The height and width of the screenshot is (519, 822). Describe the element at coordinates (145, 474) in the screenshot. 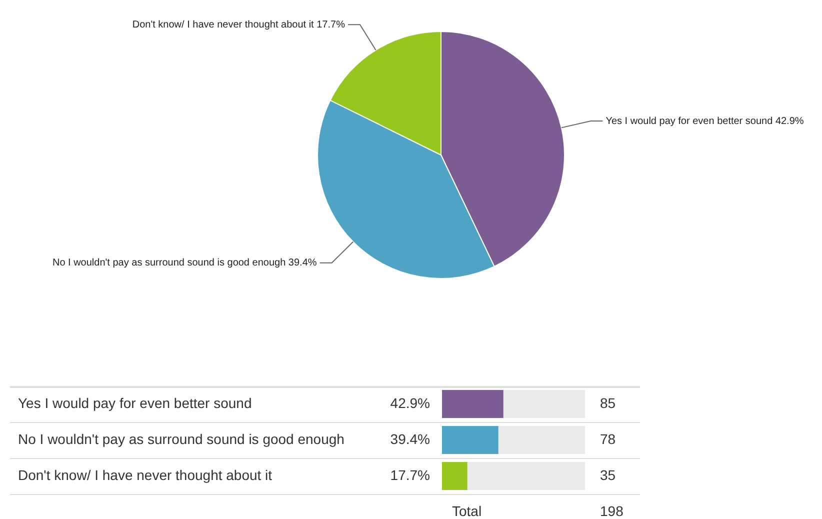

I see `category-label: Don't know/ I have never thought about it` at that location.